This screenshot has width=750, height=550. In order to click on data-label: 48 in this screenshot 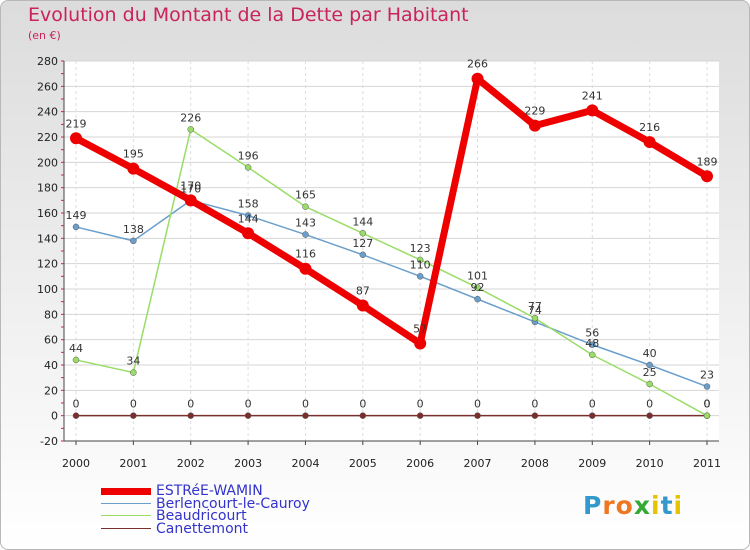, I will do `click(592, 343)`.